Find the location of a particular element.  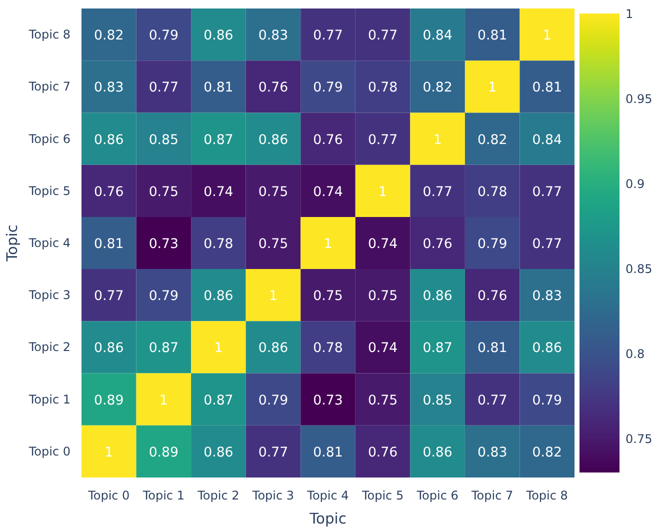

x-tick-label: Topic 3 is located at coordinates (272, 495).